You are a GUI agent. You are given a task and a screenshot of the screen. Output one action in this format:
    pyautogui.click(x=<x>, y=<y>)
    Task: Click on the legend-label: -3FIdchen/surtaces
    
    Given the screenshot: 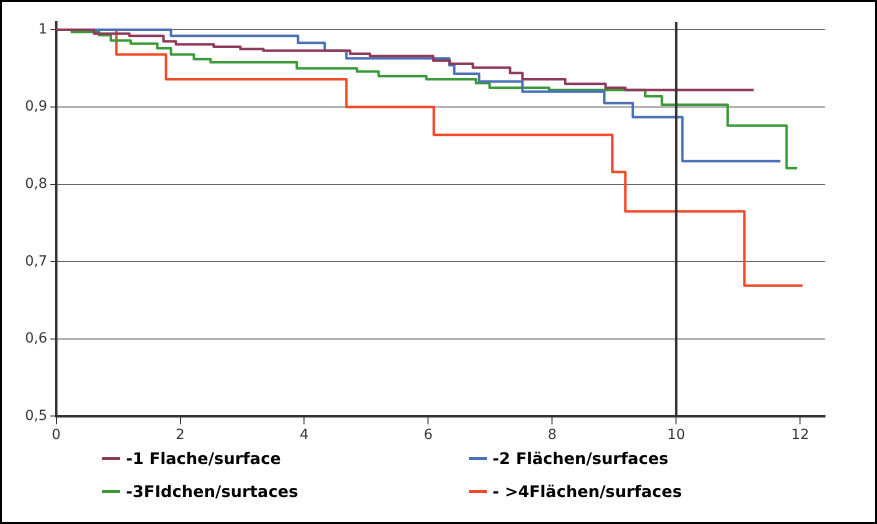 What is the action you would take?
    pyautogui.click(x=212, y=491)
    